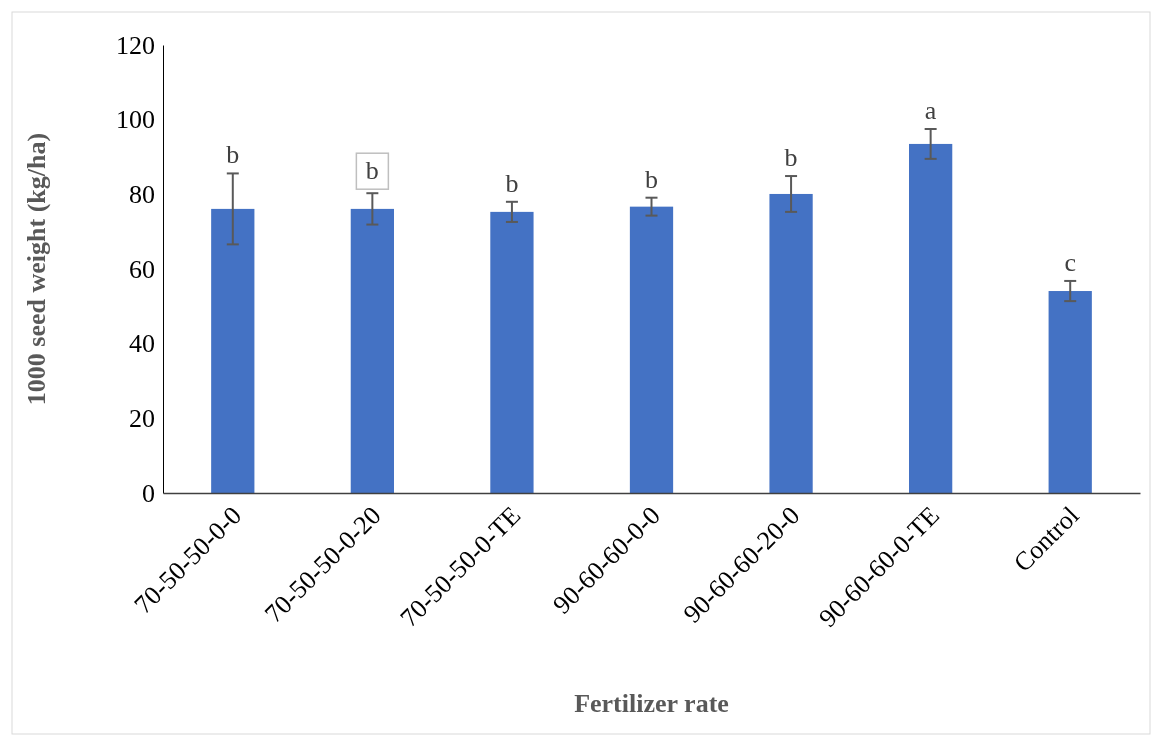 The image size is (1157, 746). Describe the element at coordinates (651, 703) in the screenshot. I see `x-axis-title: Fertilizer rate` at that location.